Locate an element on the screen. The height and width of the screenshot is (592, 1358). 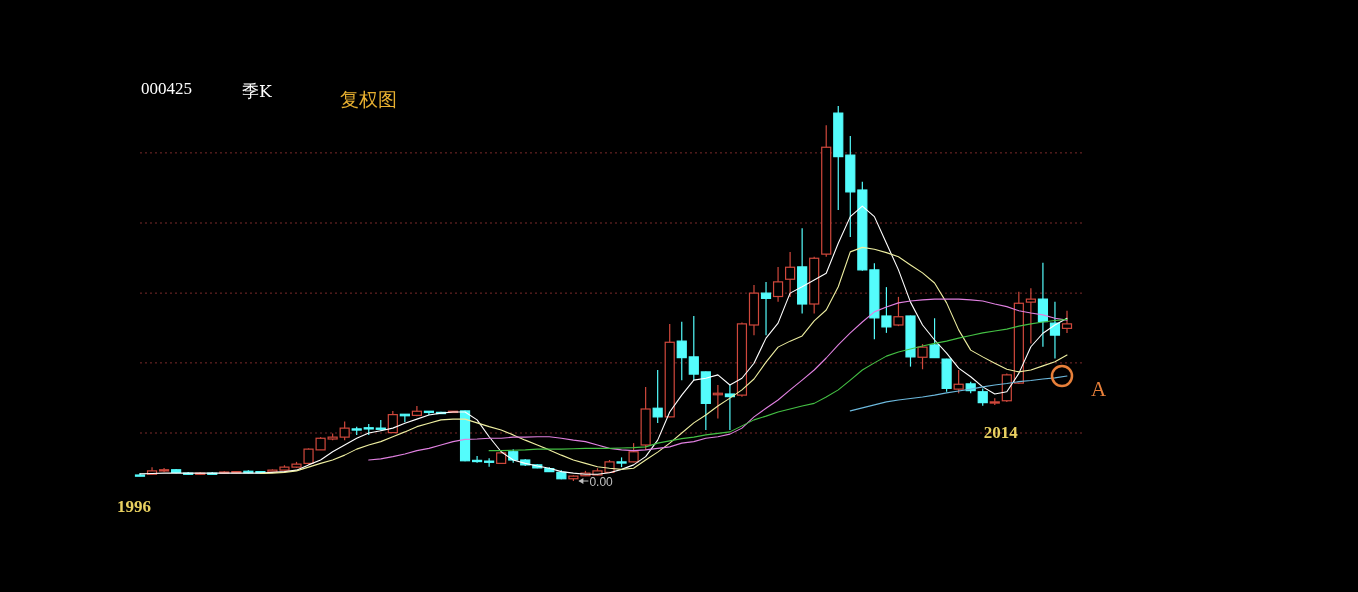
x-tick-label: 2014 is located at coordinates (1001, 432).